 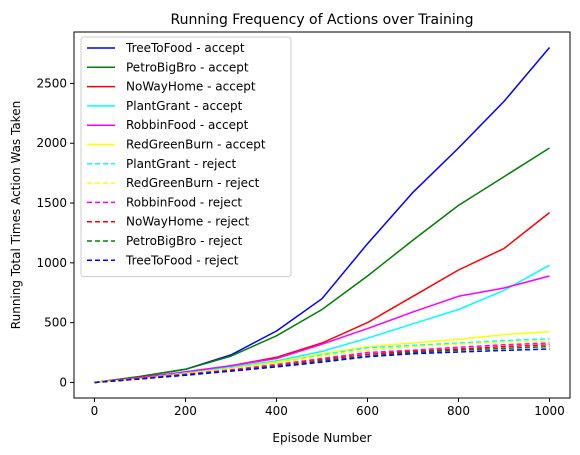 I want to click on y-tick-label: 2500, so click(x=51, y=83).